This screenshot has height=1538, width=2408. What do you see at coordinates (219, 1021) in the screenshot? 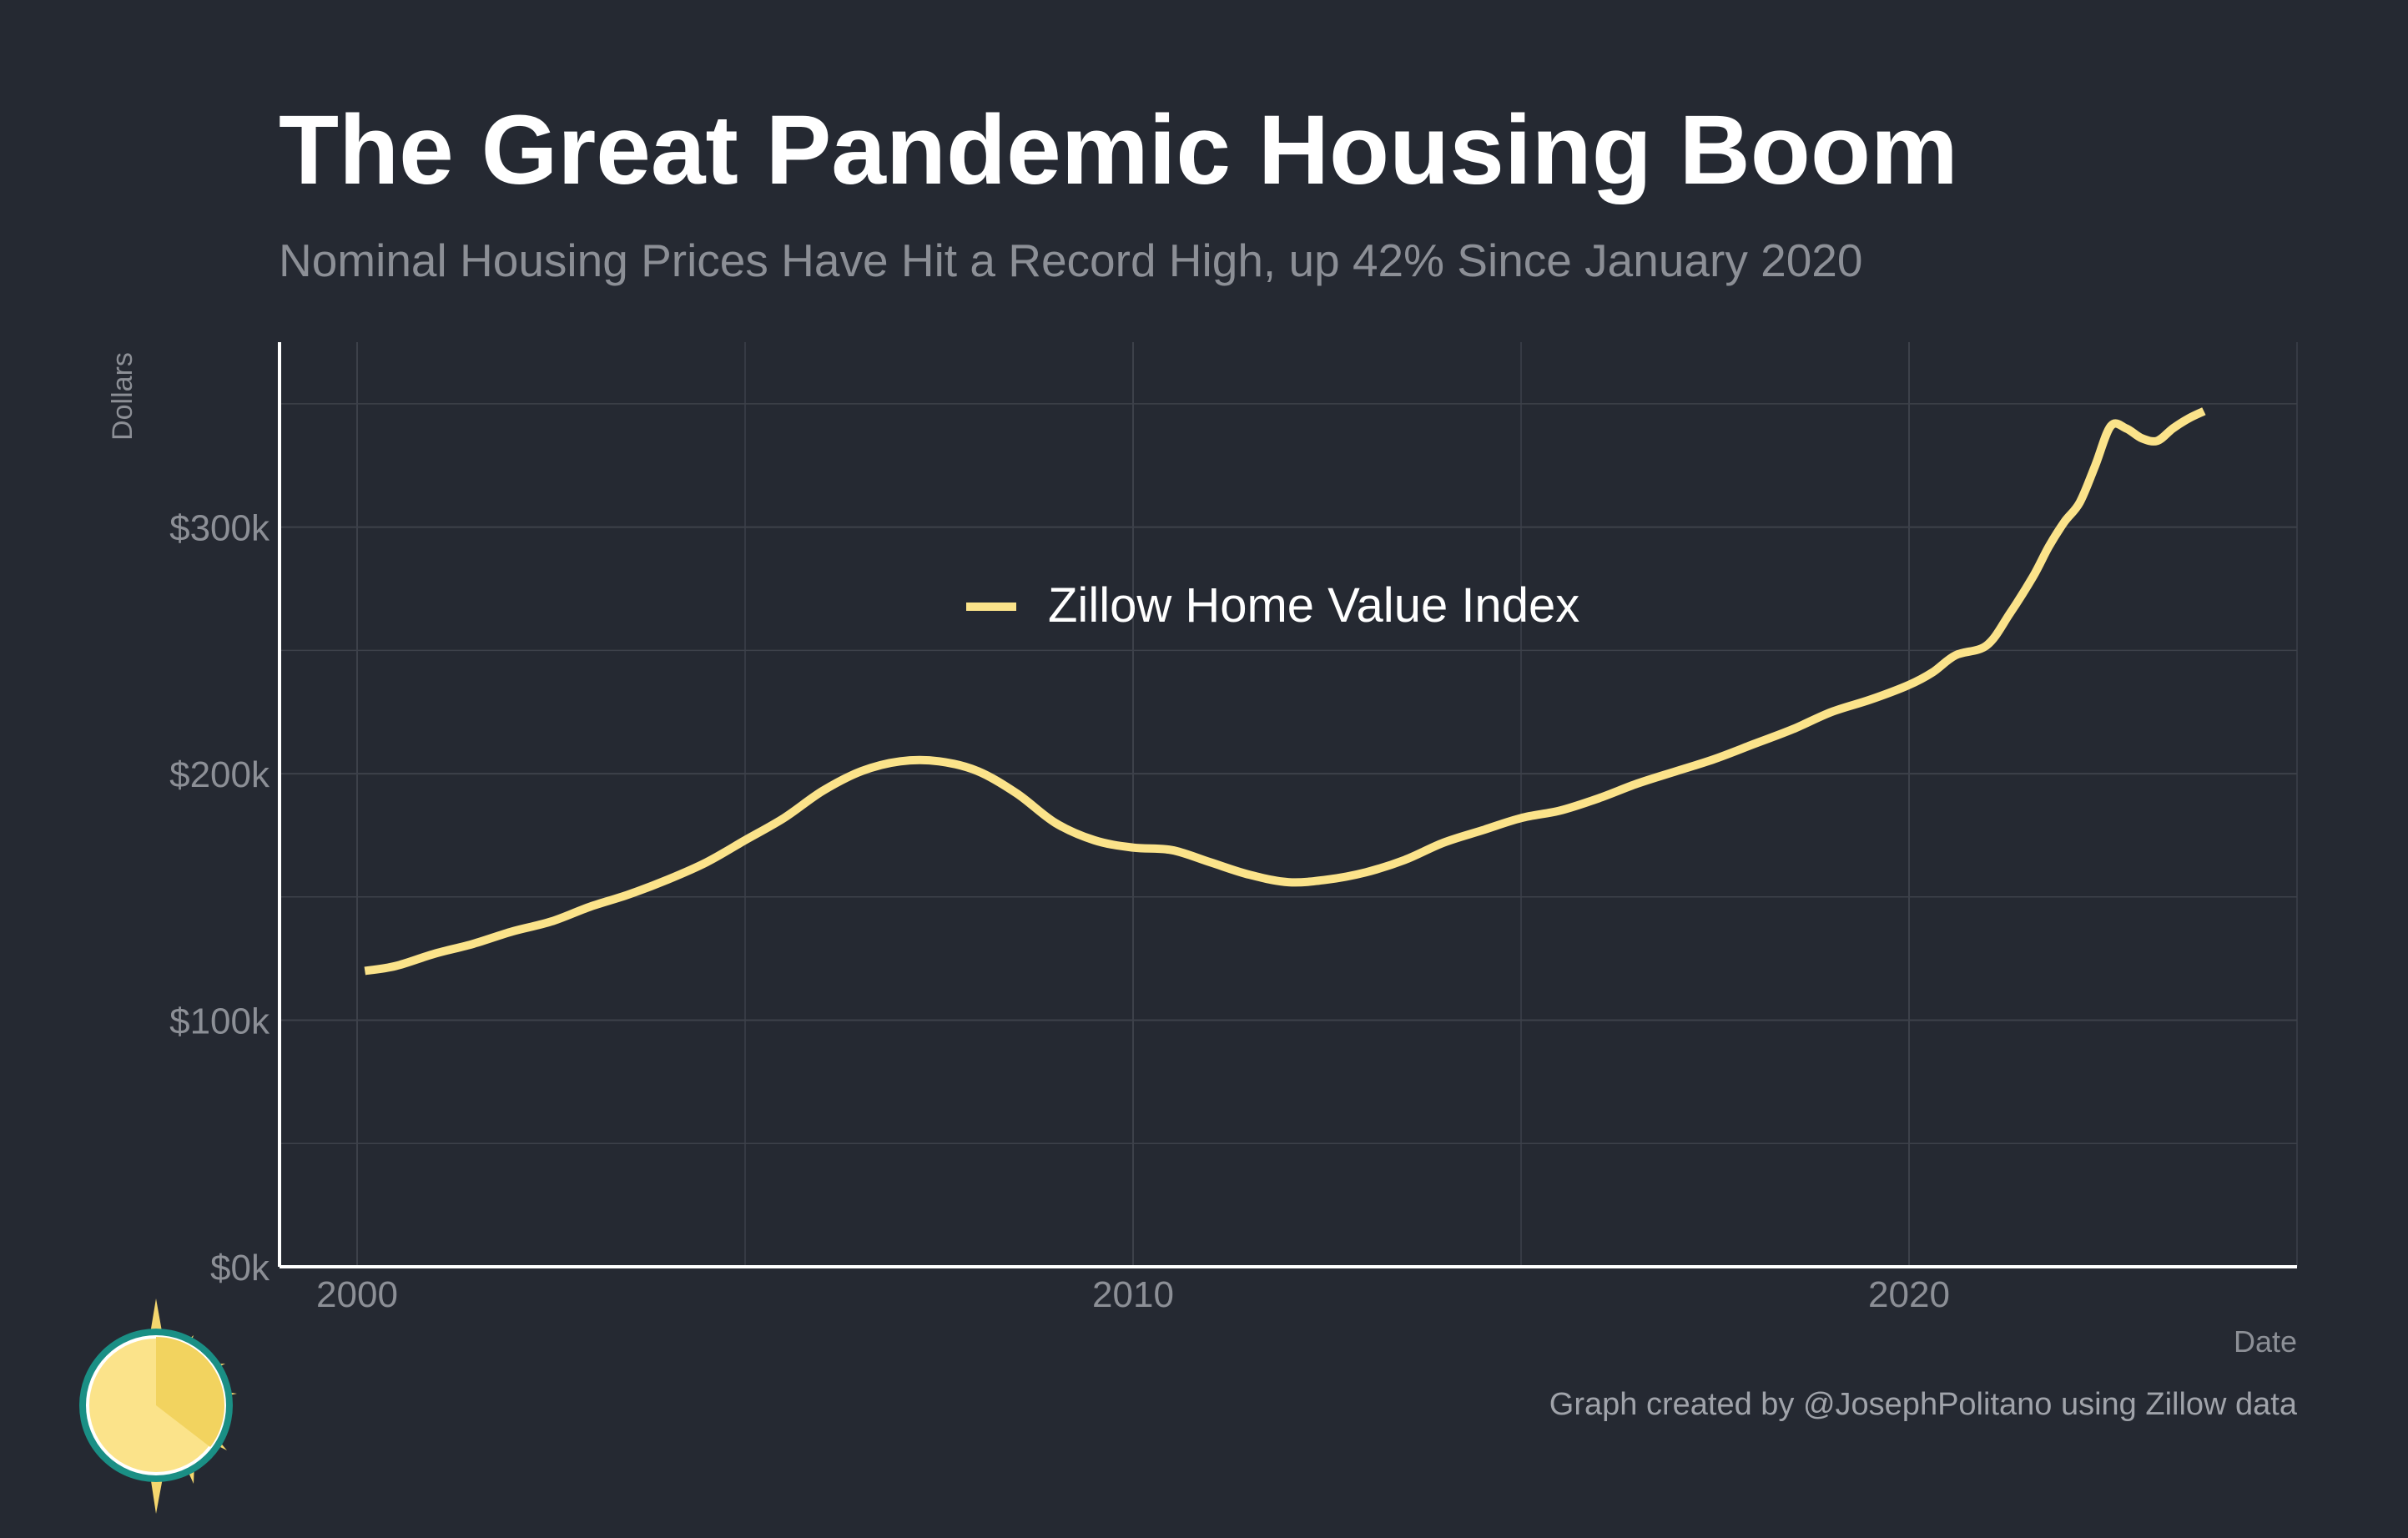
I see `y-tick-label: $100k` at bounding box center [219, 1021].